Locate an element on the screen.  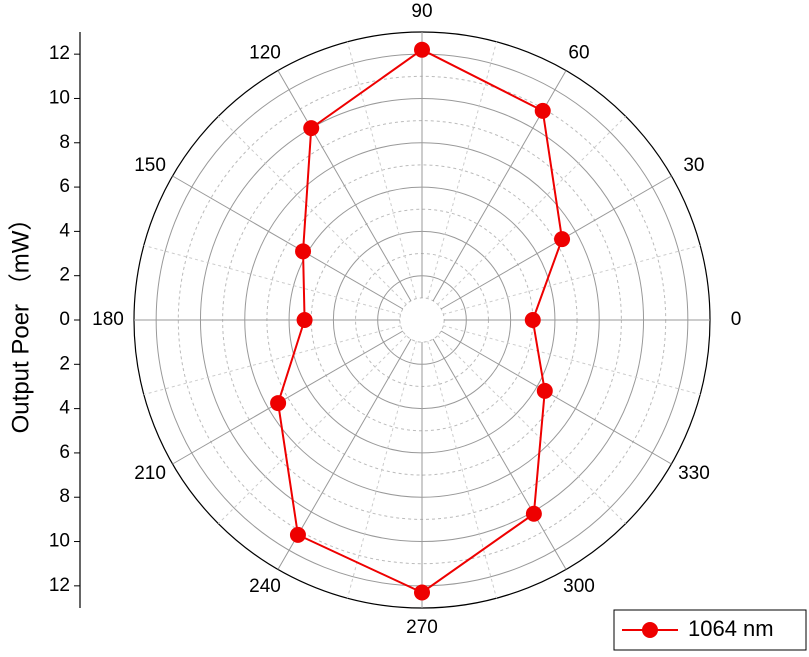
angle-label: 210 is located at coordinates (150, 473).